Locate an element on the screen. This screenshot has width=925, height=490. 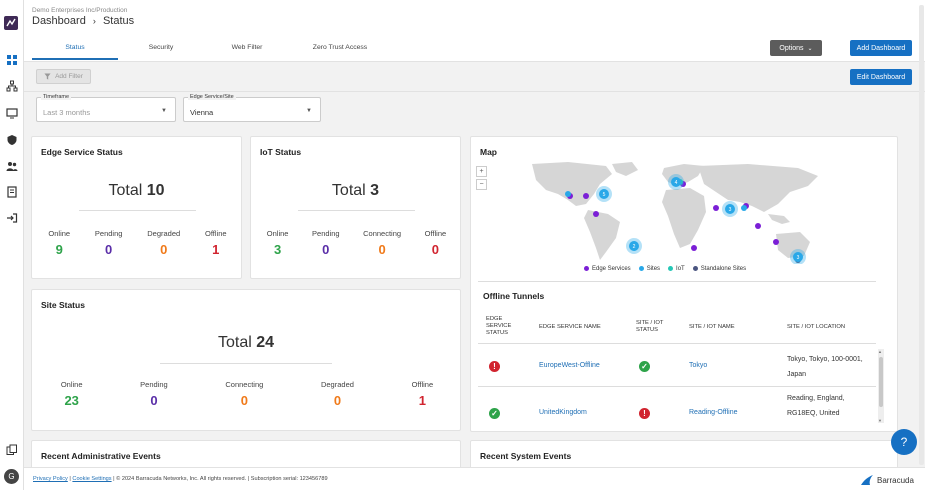
tab-security: Security is located at coordinates (161, 47).